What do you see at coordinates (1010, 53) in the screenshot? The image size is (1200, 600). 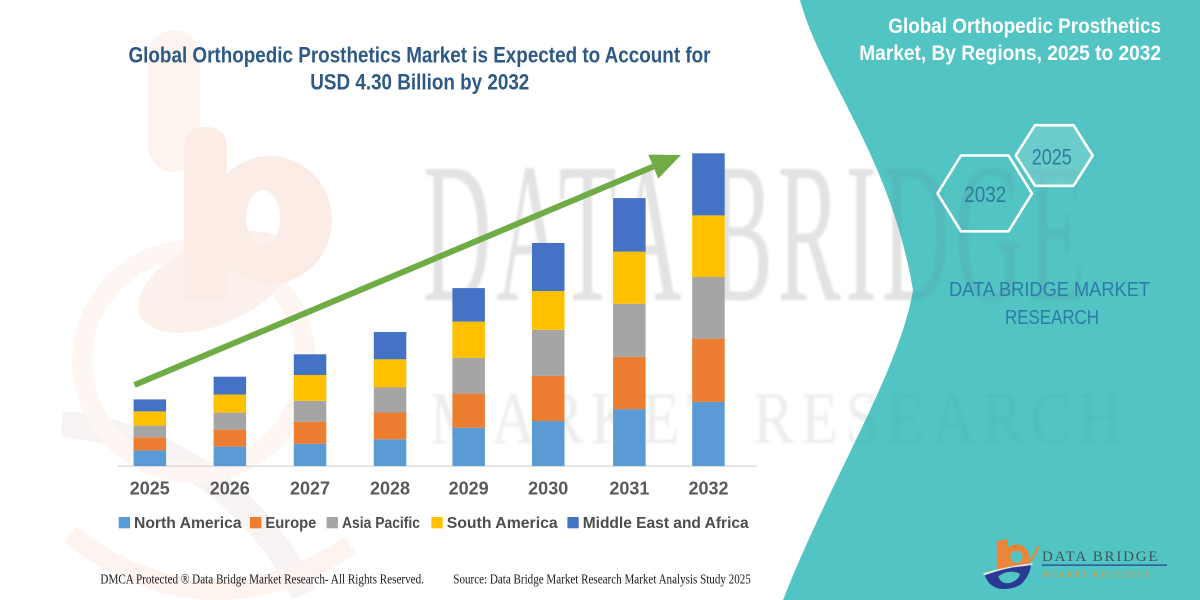 I see `svg-text:Market, By Regions, 2025 to 20: Market, By Regions, 2025 to 2032` at bounding box center [1010, 53].